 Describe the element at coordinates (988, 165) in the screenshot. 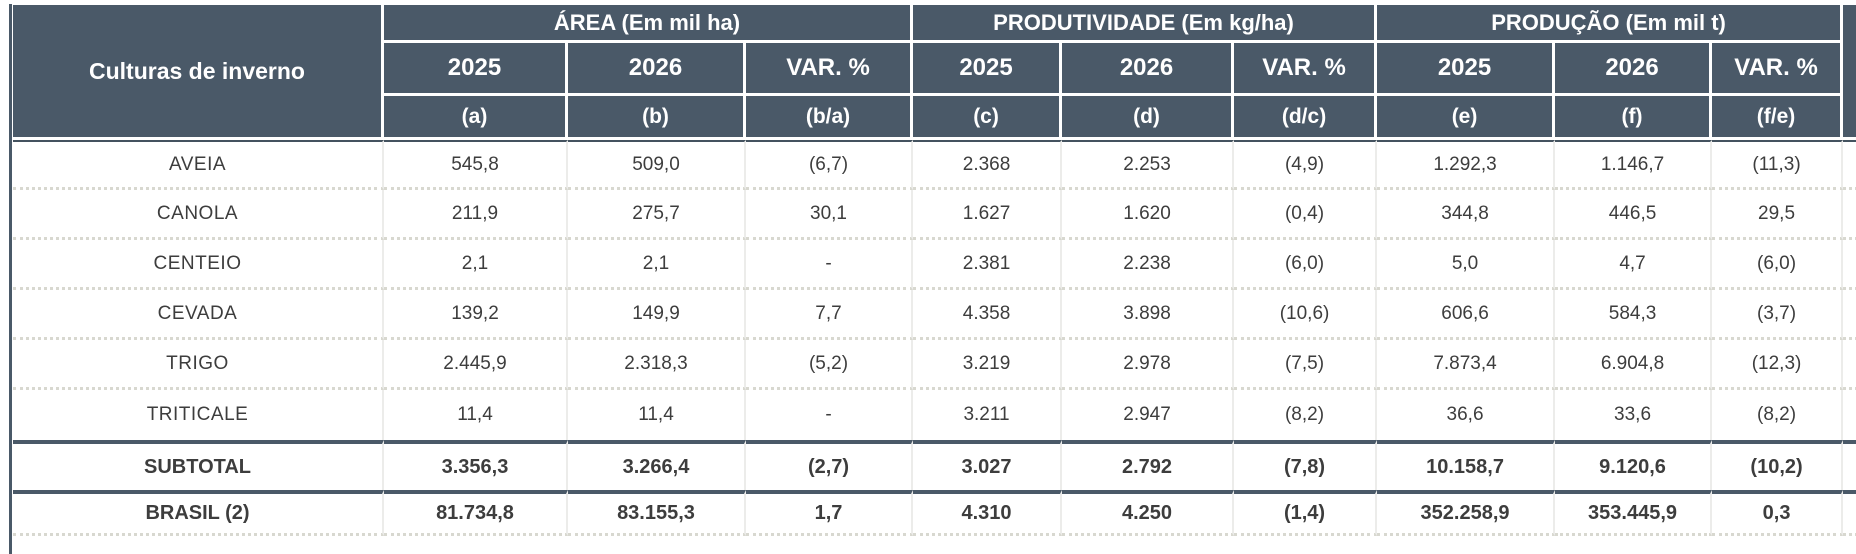

I see `cell: 2.368` at that location.